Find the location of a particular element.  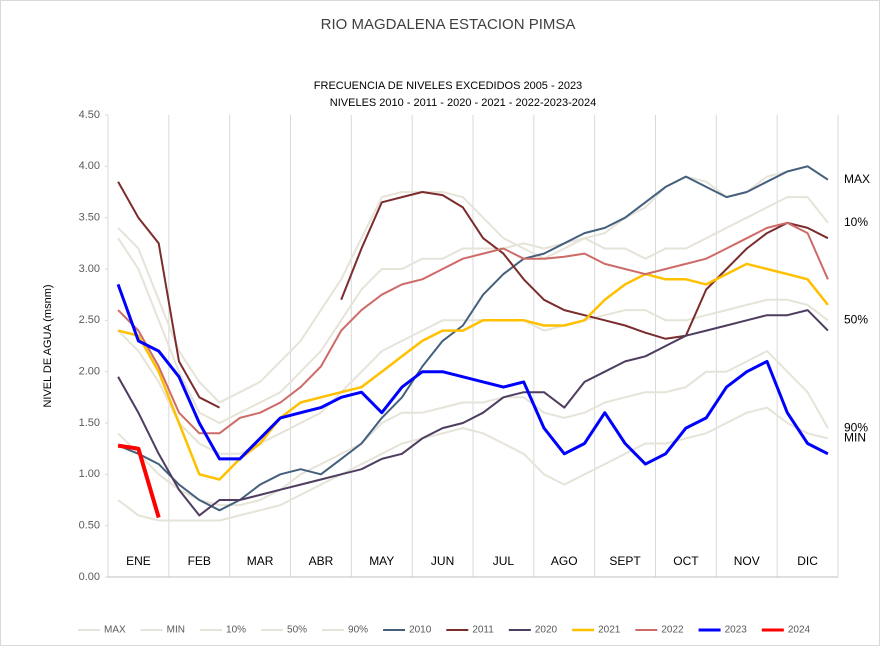

x-tick-label: JUN is located at coordinates (442, 561).